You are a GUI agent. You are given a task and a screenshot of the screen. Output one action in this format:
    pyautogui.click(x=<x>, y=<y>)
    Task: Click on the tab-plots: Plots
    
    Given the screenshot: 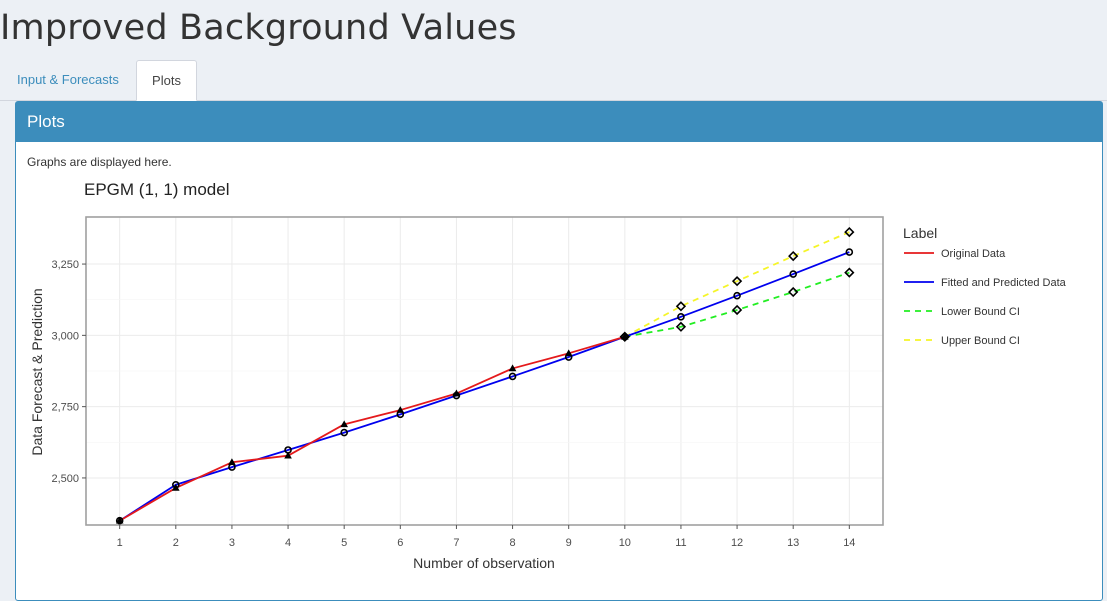 What is the action you would take?
    pyautogui.click(x=166, y=80)
    